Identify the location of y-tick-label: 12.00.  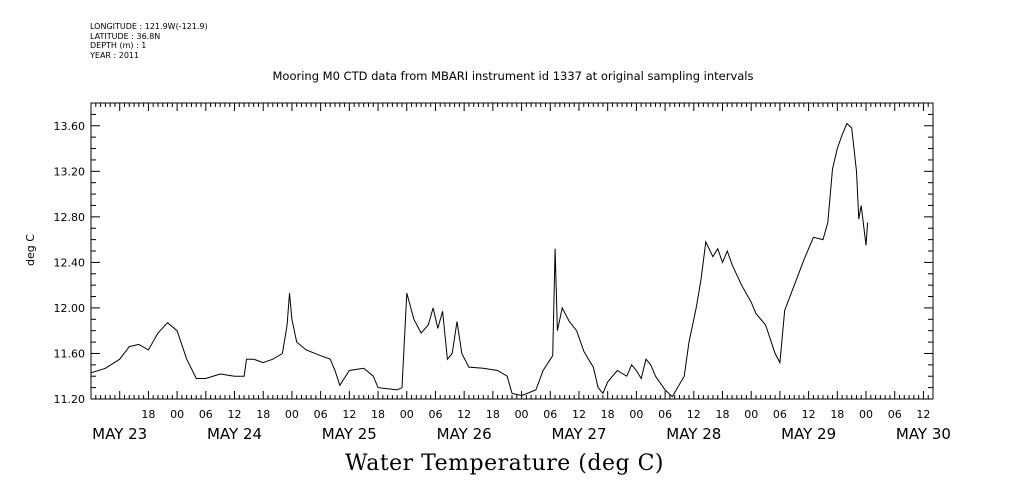
(70, 308).